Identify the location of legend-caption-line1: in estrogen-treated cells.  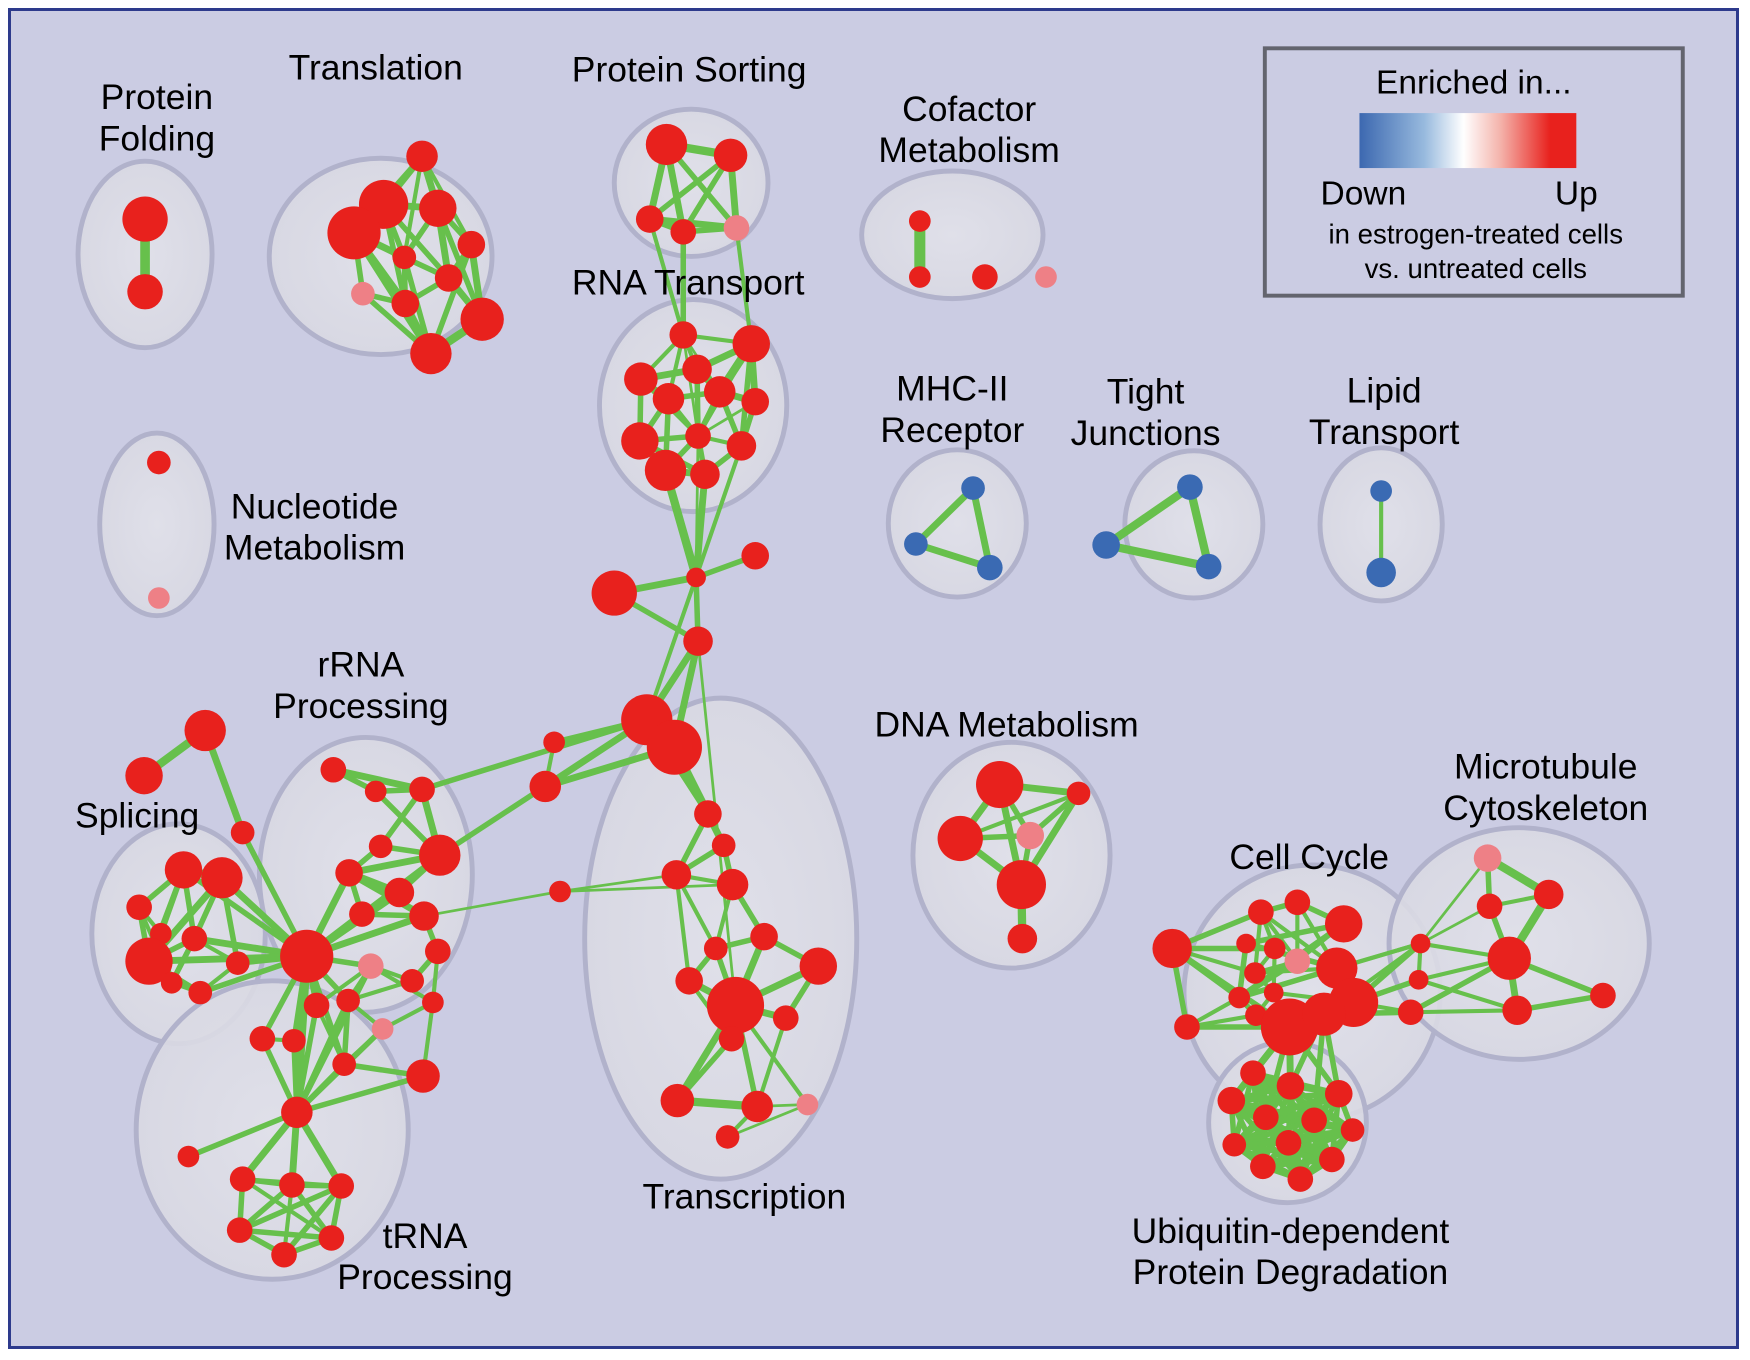
(1476, 234).